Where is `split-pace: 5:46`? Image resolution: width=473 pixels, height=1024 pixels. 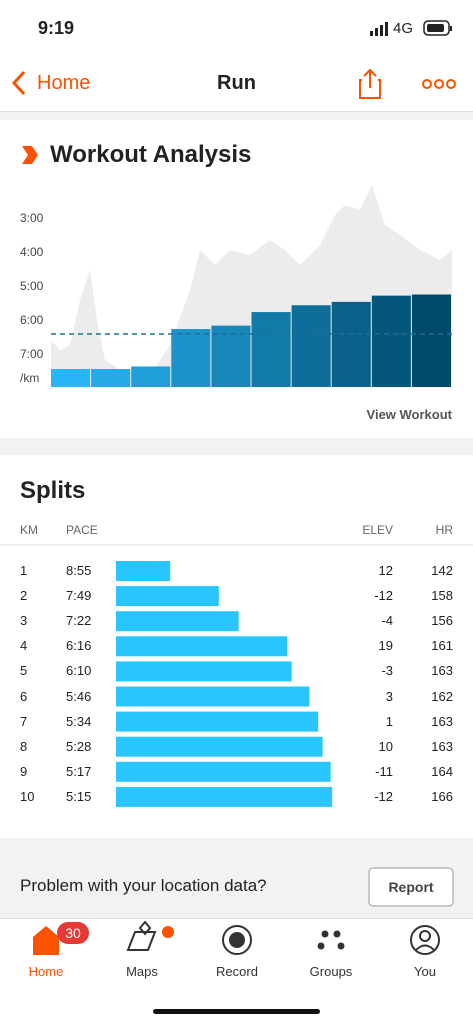
split-pace: 5:46 is located at coordinates (79, 696).